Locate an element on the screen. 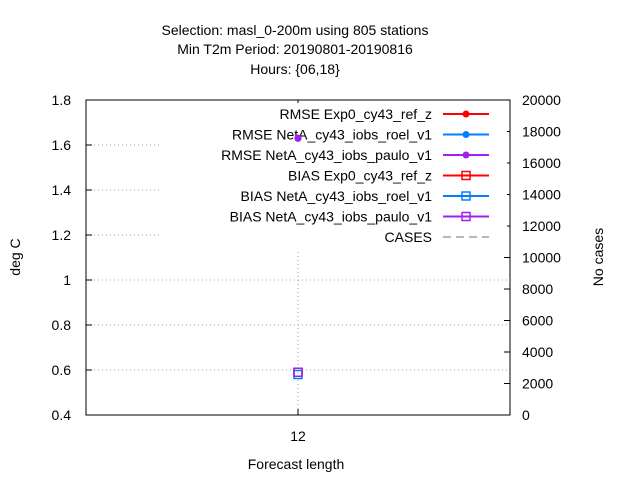  legend-label: BIAS Exp0_cy43_ref_z is located at coordinates (360, 176).